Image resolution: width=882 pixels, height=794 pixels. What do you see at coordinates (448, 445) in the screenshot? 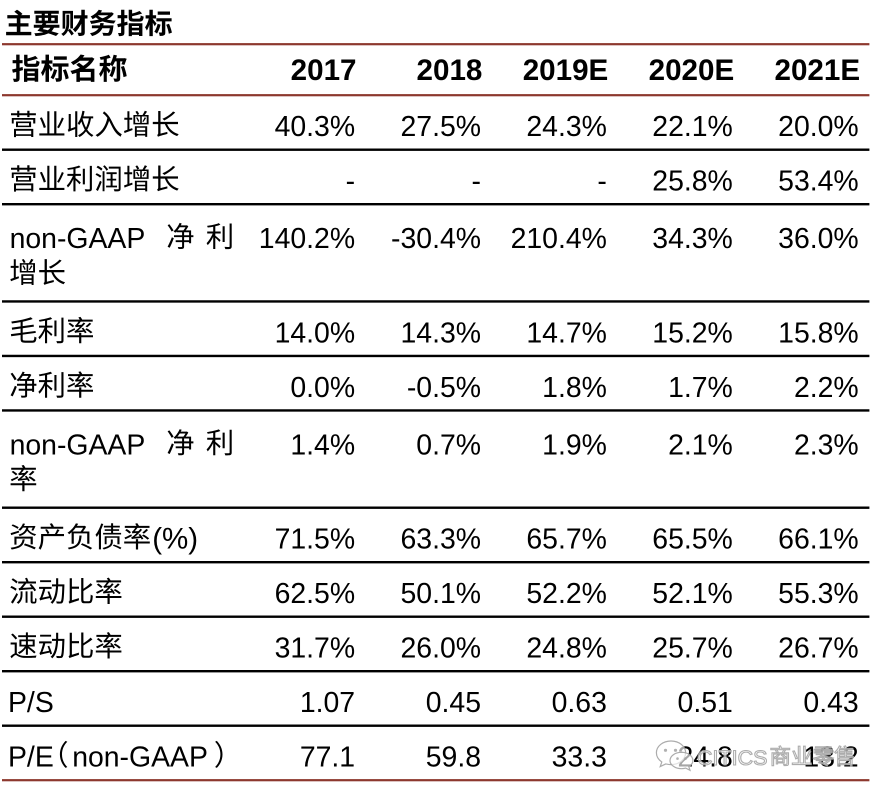
I see `svg-text: 0.7%` at bounding box center [448, 445].